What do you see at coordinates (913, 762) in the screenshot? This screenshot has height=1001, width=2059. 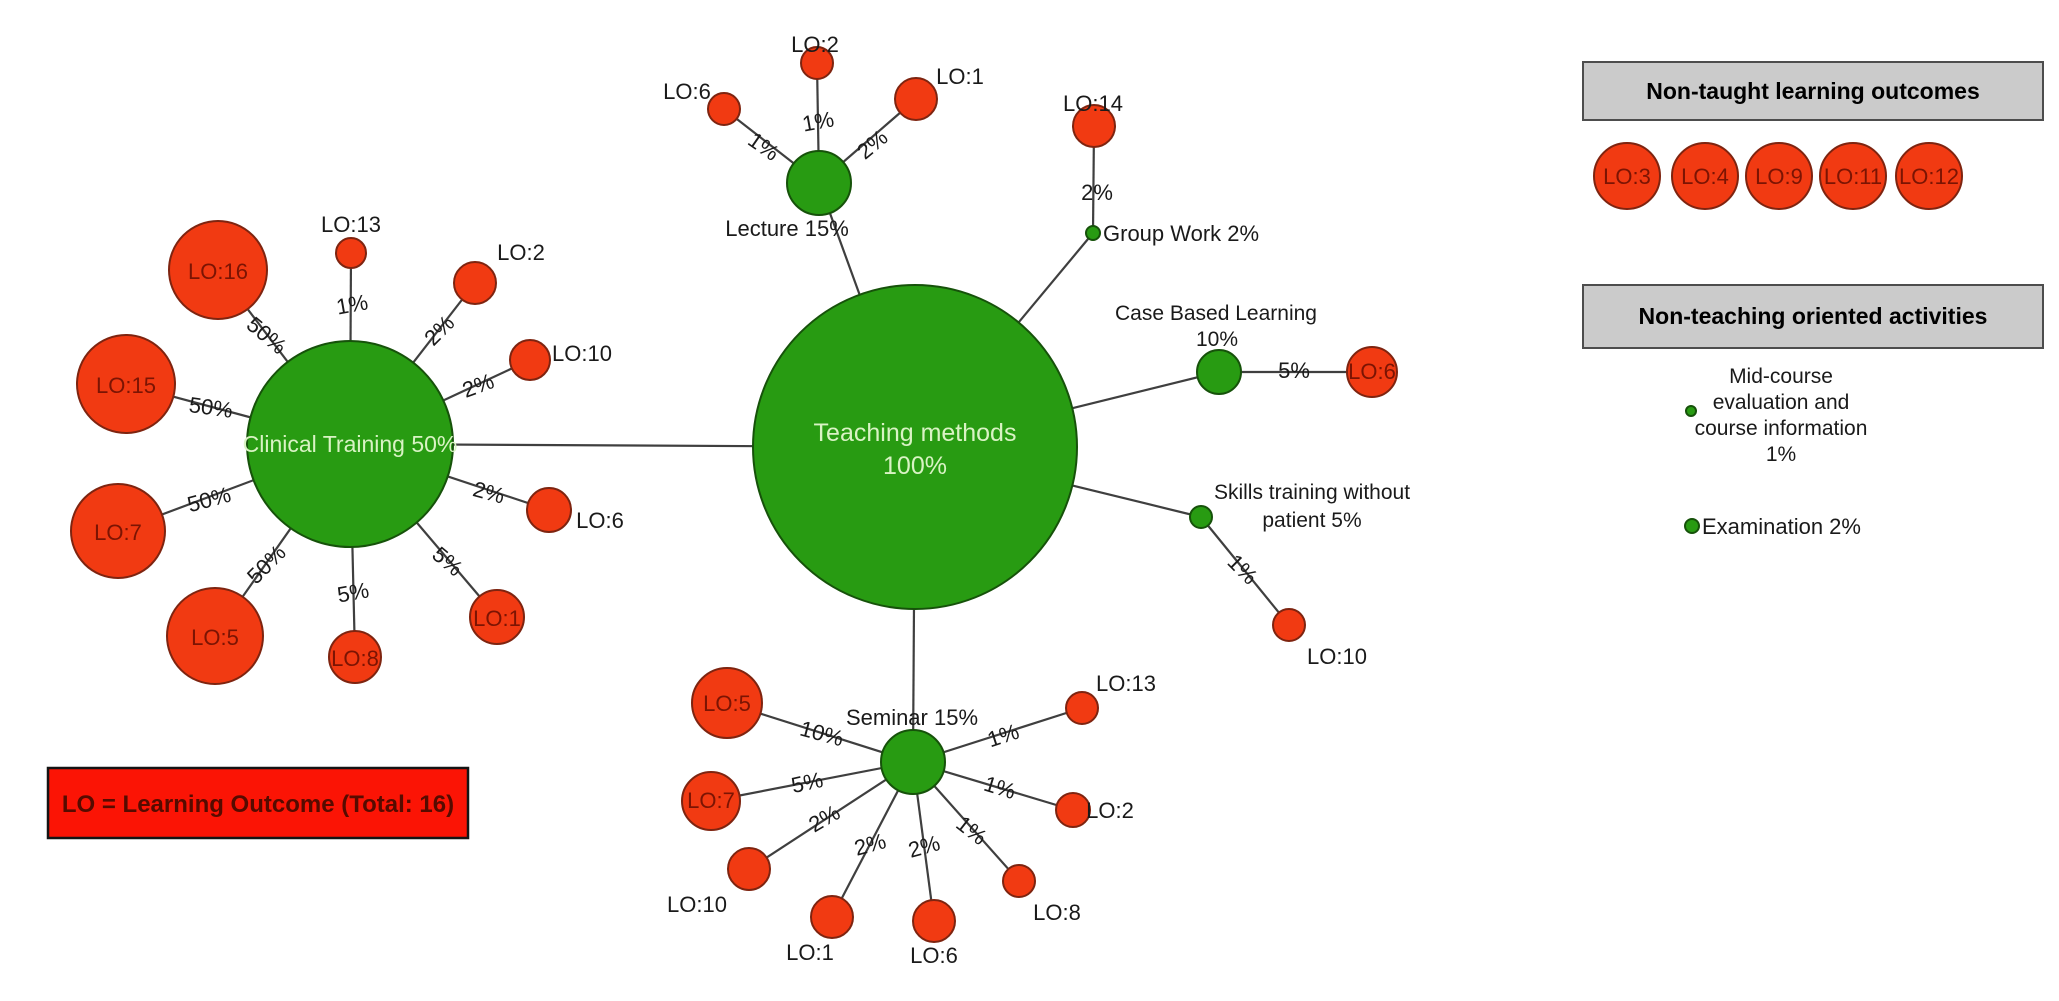 I see `node-seminar` at bounding box center [913, 762].